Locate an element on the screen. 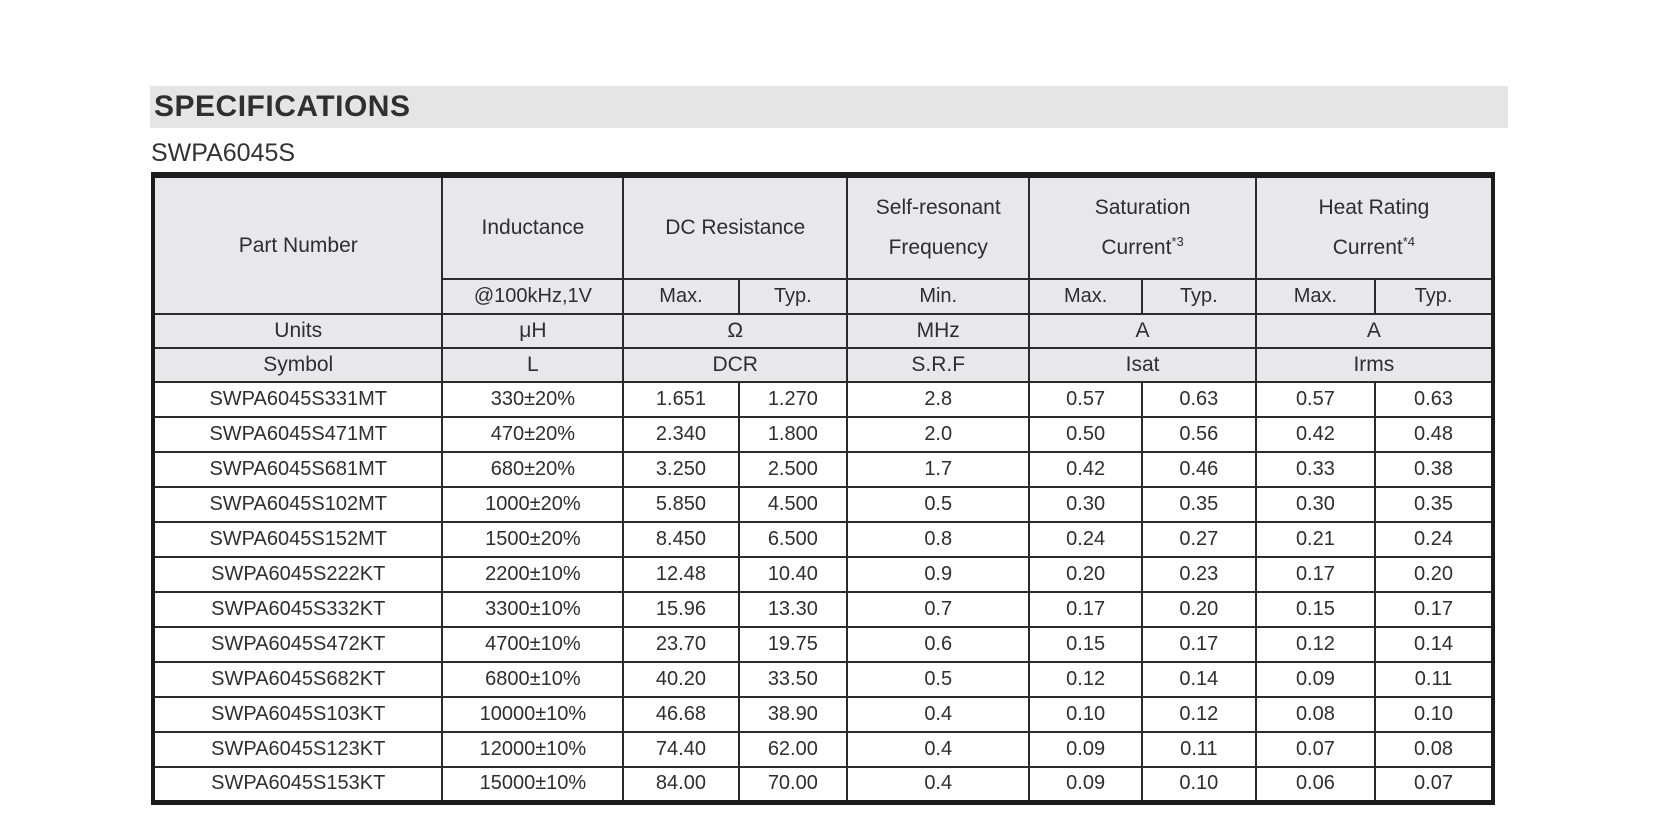  cell-dcr-max: 84.00 is located at coordinates (681, 784).